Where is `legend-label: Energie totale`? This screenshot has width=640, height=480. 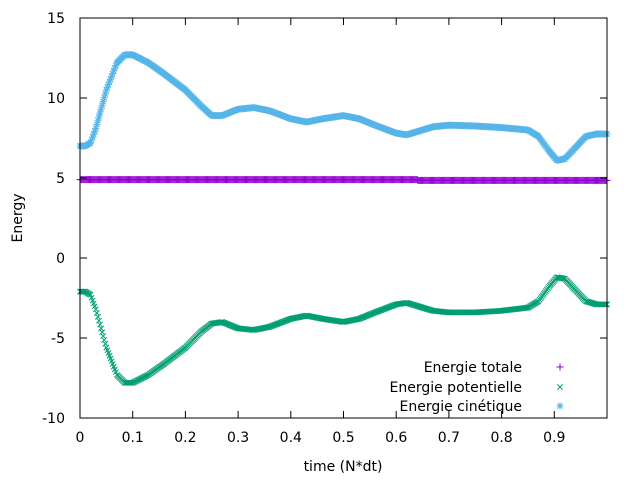 legend-label: Energie totale is located at coordinates (473, 368).